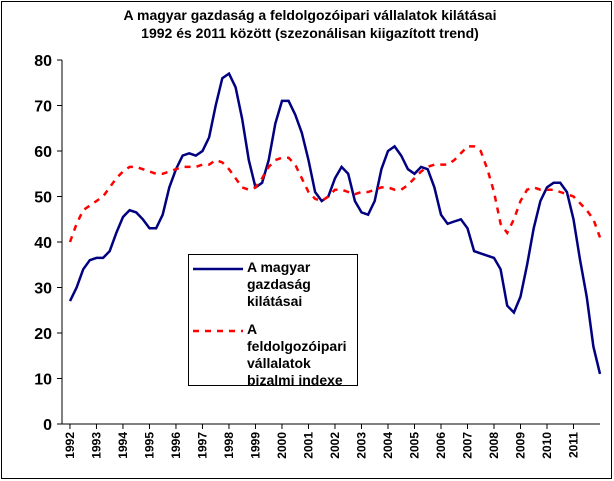  Describe the element at coordinates (43, 152) in the screenshot. I see `y-tick-label: 60` at that location.